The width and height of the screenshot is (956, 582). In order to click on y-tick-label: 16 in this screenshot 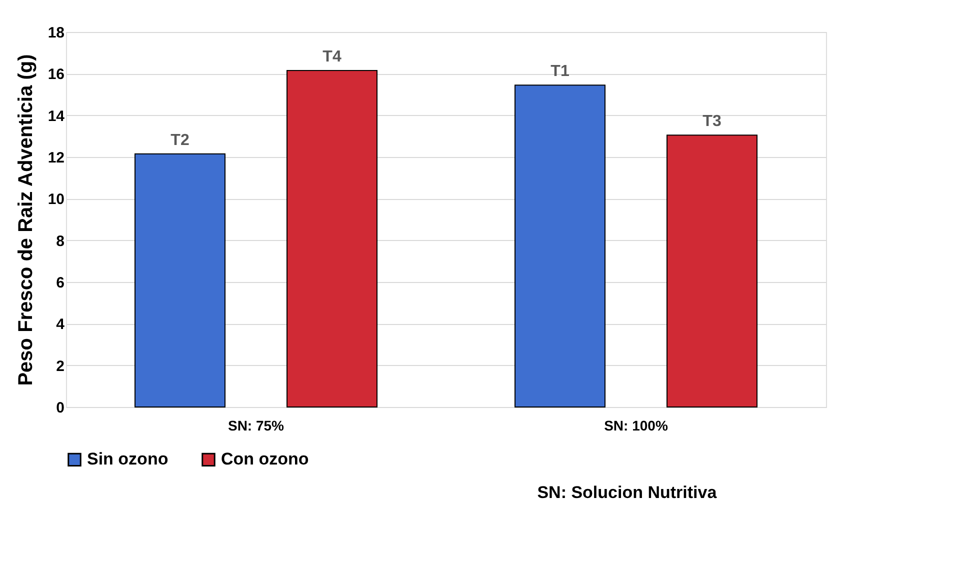, I will do `click(56, 75)`.